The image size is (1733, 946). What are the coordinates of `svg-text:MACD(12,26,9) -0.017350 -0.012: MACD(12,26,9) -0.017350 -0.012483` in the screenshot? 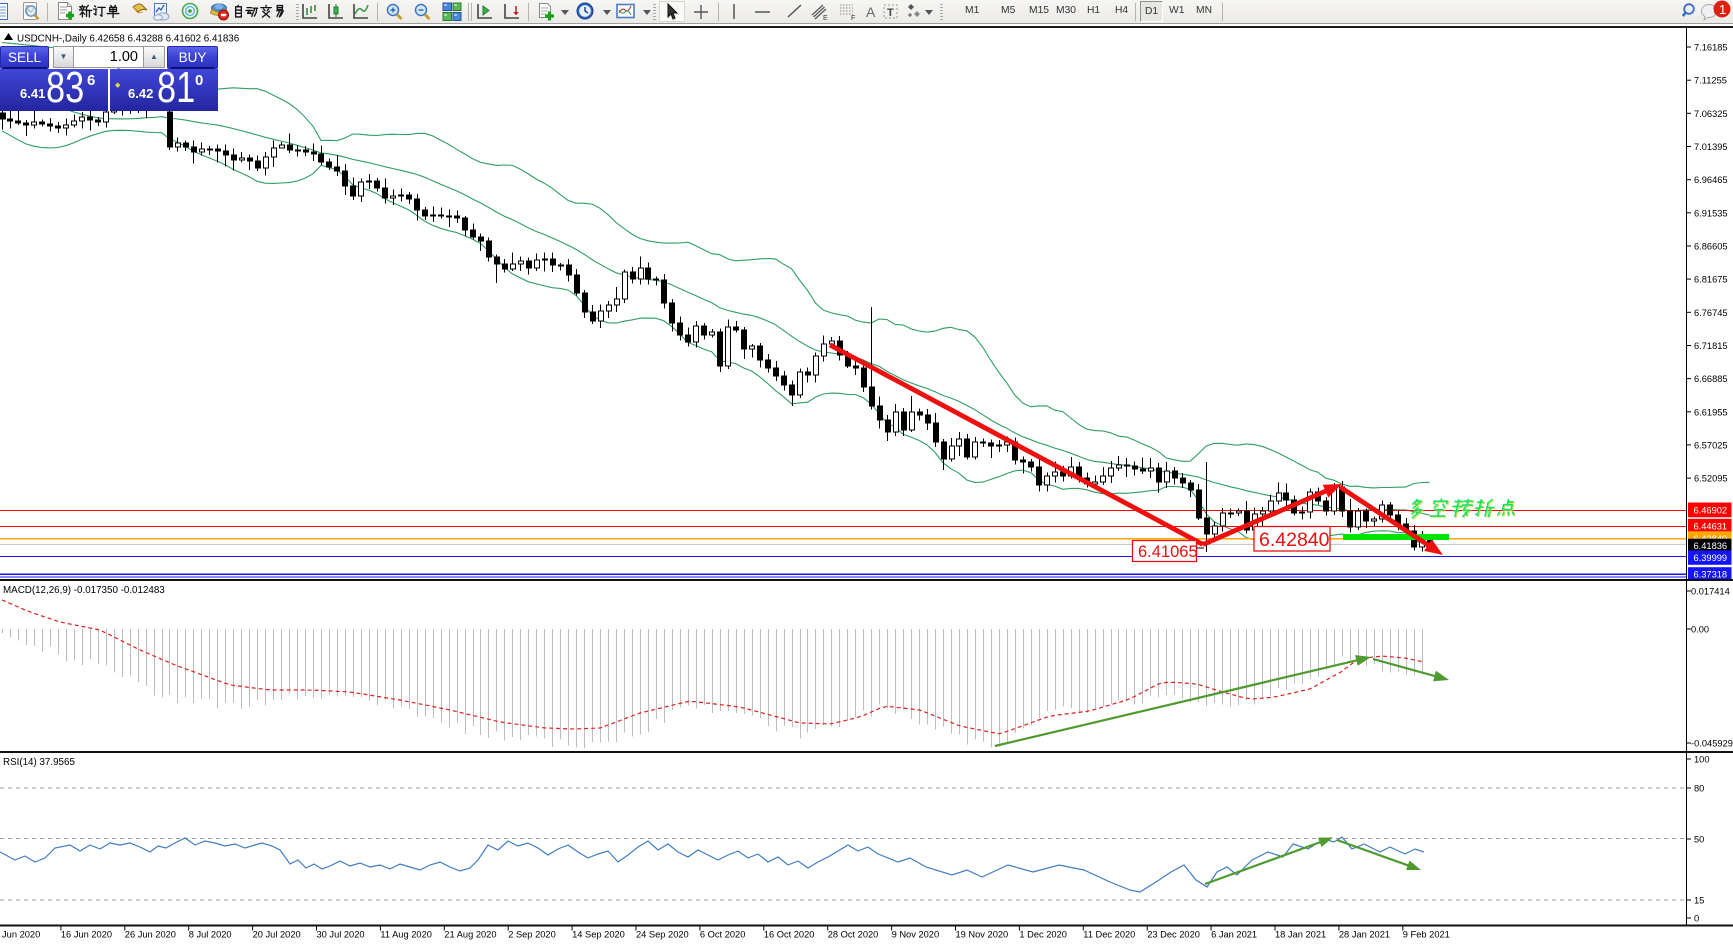 It's located at (84, 590).